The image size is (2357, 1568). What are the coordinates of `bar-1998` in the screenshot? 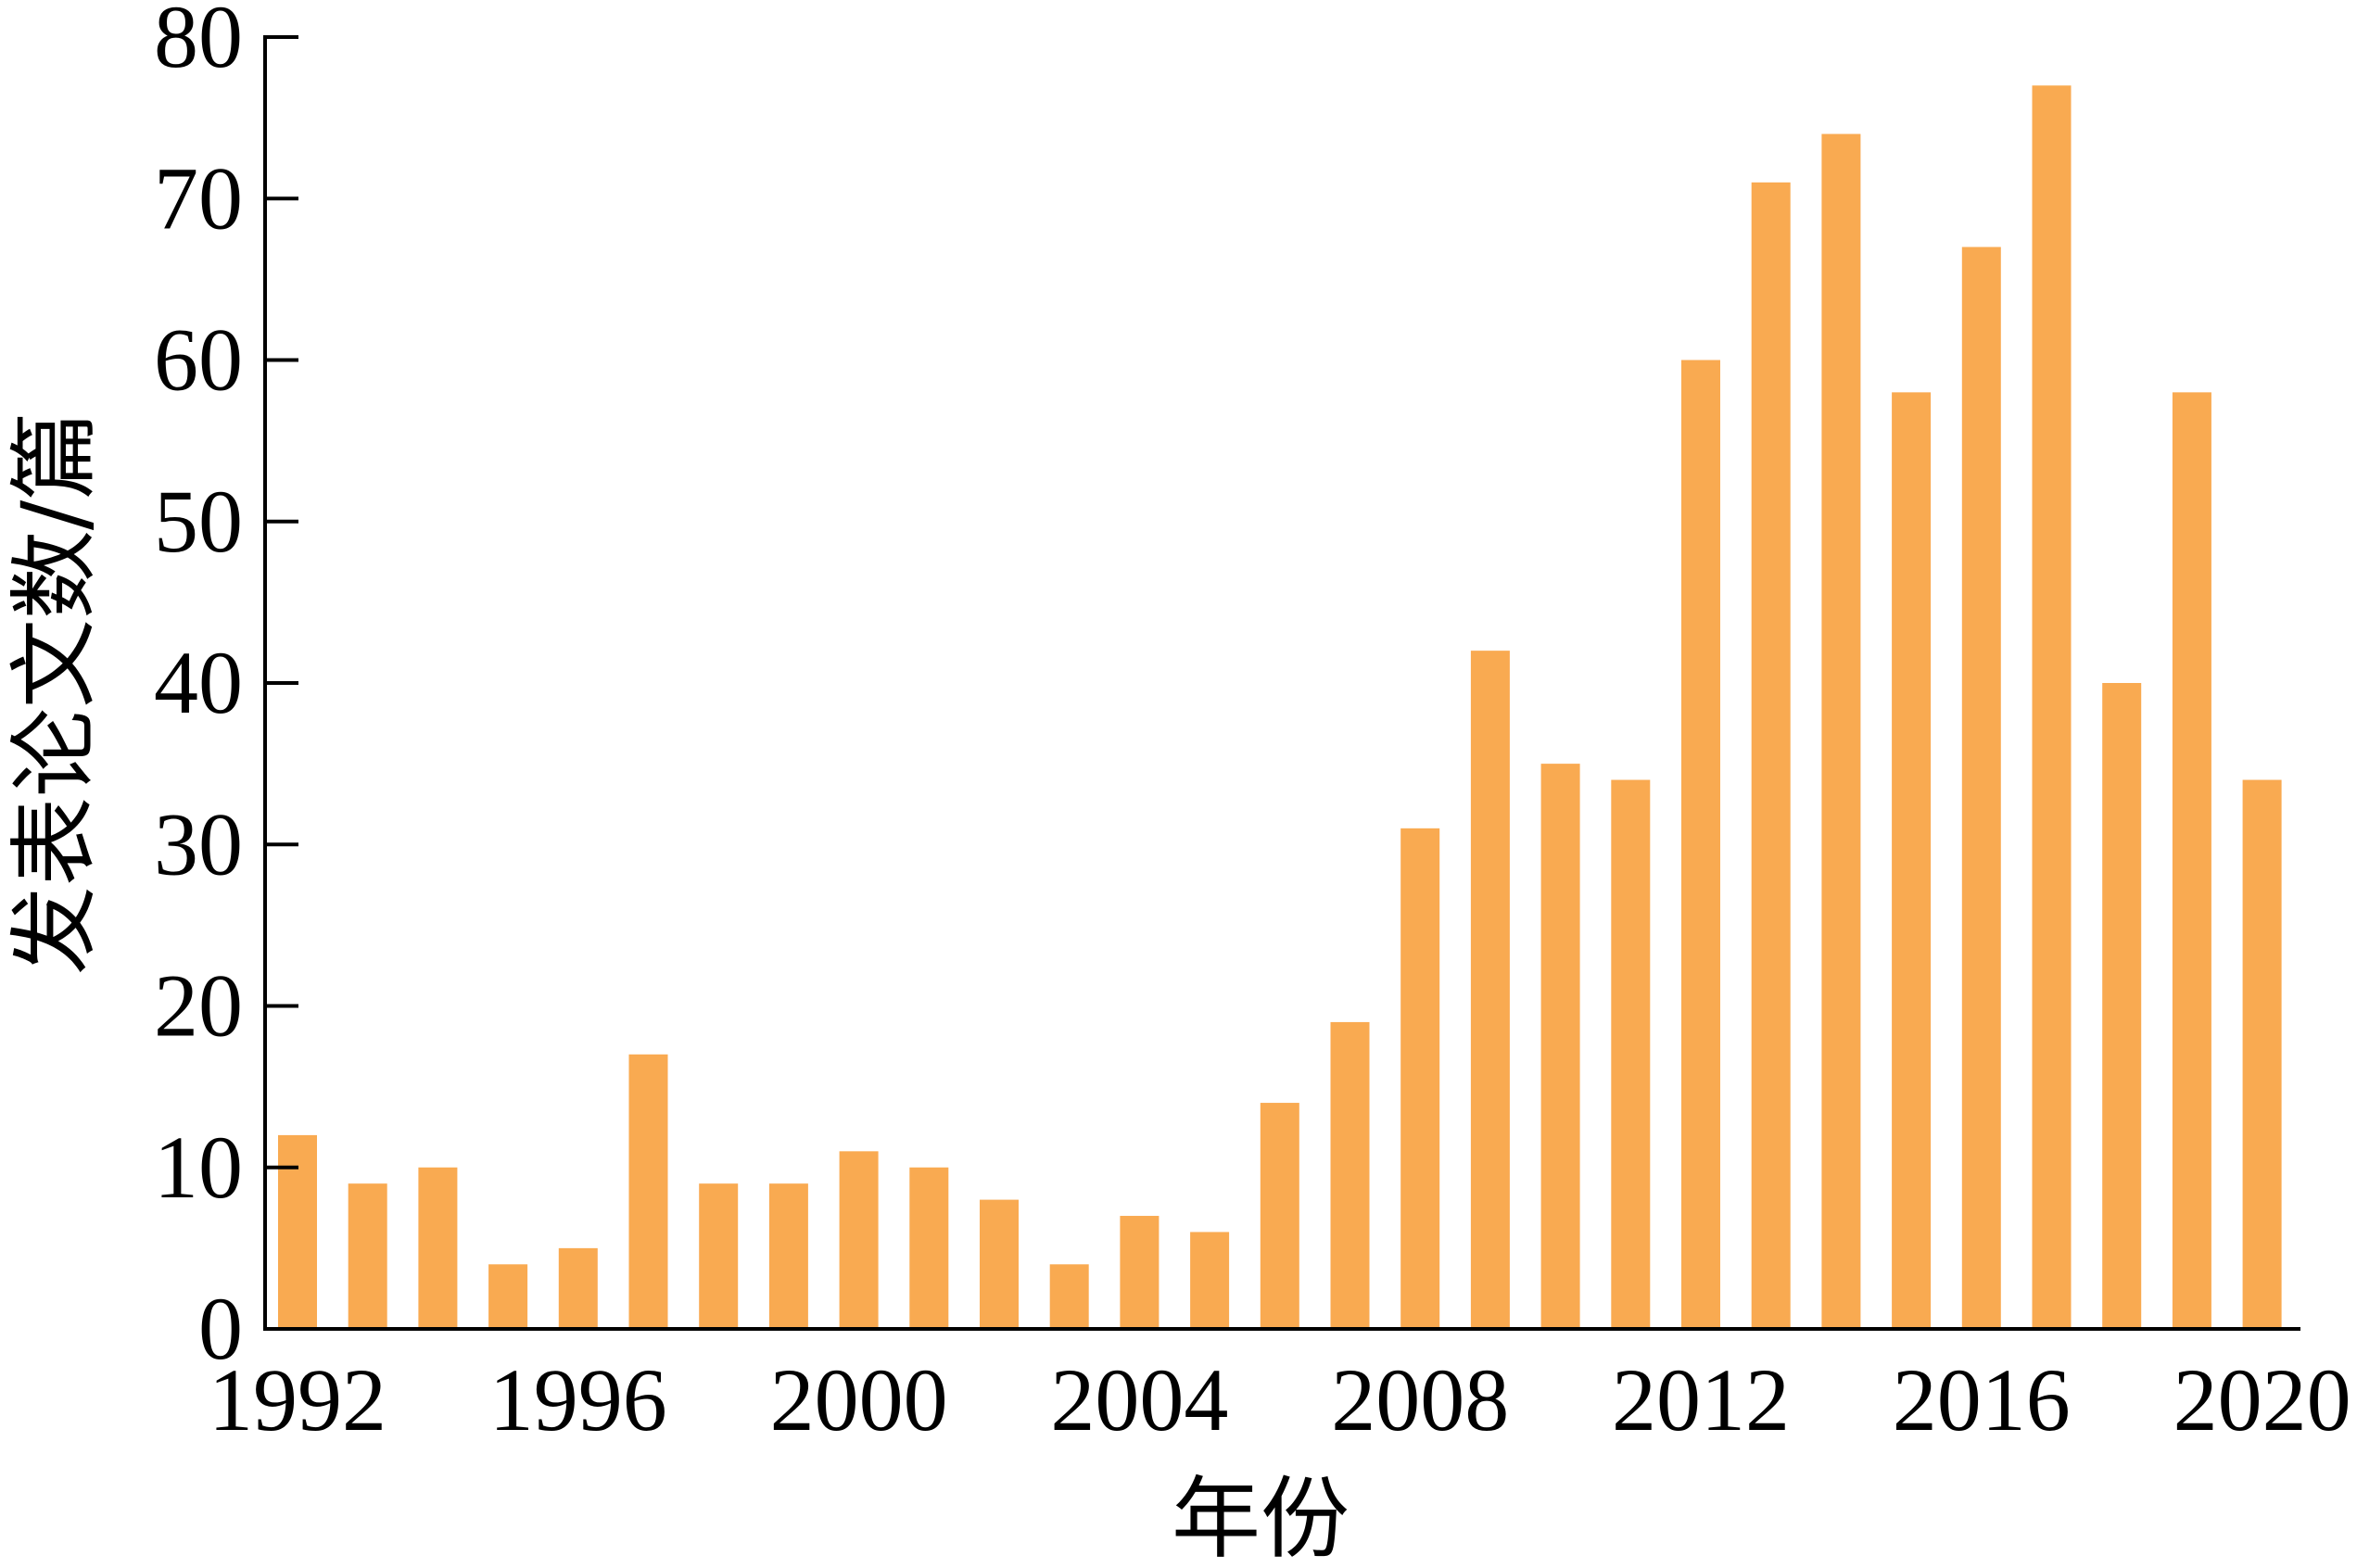 It's located at (719, 1256).